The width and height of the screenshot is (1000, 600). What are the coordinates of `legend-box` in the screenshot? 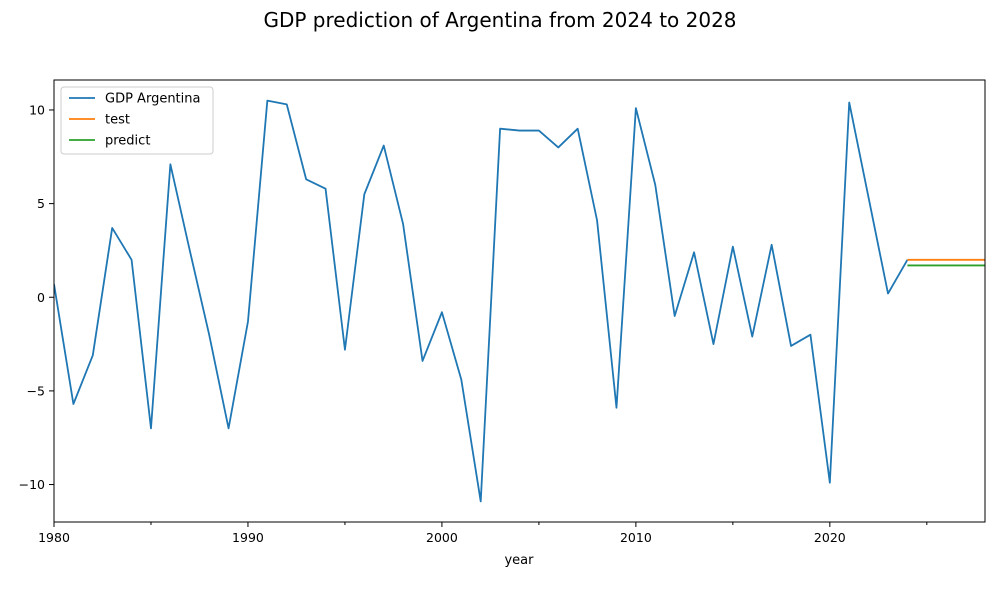 It's located at (137, 120).